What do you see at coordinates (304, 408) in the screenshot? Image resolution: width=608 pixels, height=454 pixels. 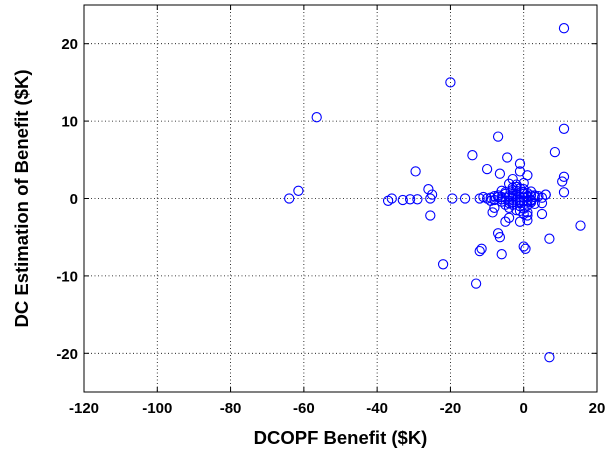 I see `x-tick-label: -60` at bounding box center [304, 408].